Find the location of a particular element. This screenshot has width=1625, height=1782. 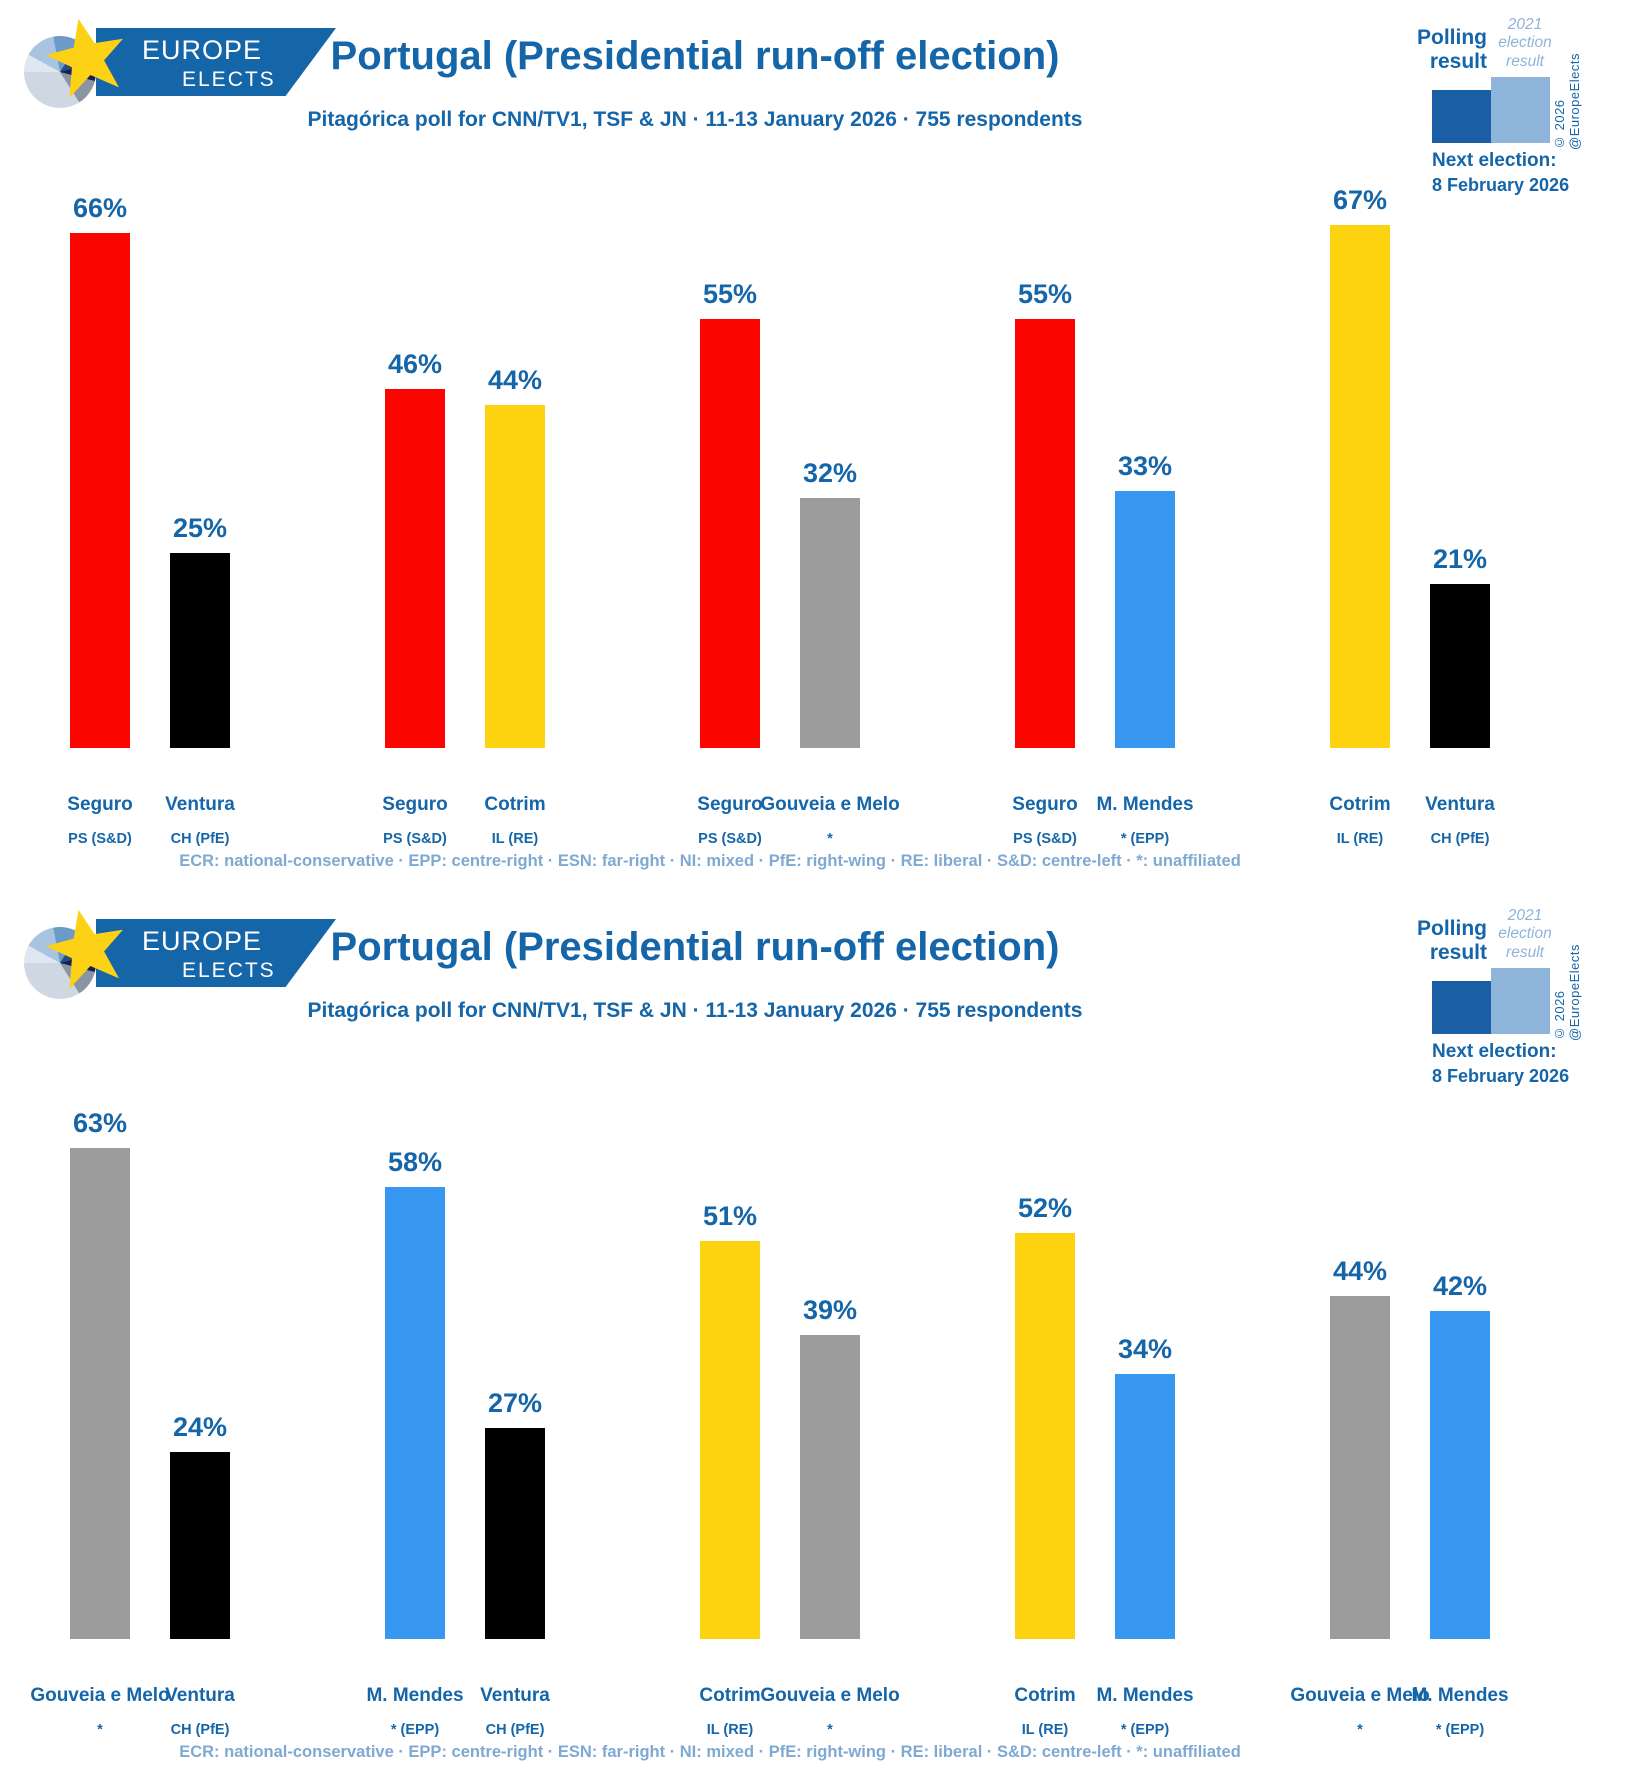

bar-column: 52% Cotrim IL (RE) is located at coordinates (1044, 1465).